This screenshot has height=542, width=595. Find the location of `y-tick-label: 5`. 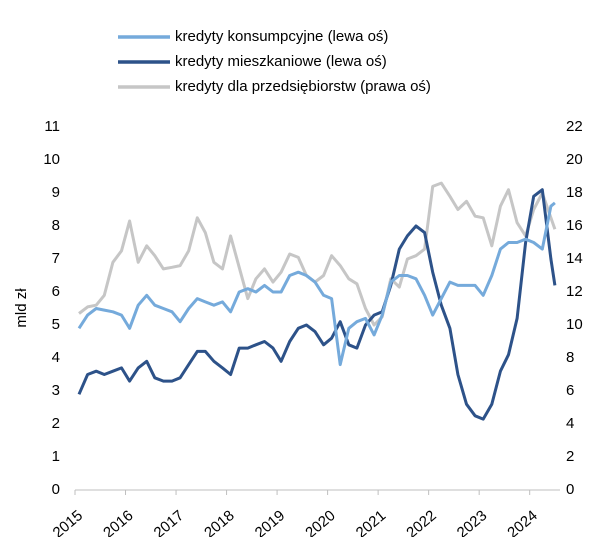

y-tick-label: 5 is located at coordinates (56, 324).